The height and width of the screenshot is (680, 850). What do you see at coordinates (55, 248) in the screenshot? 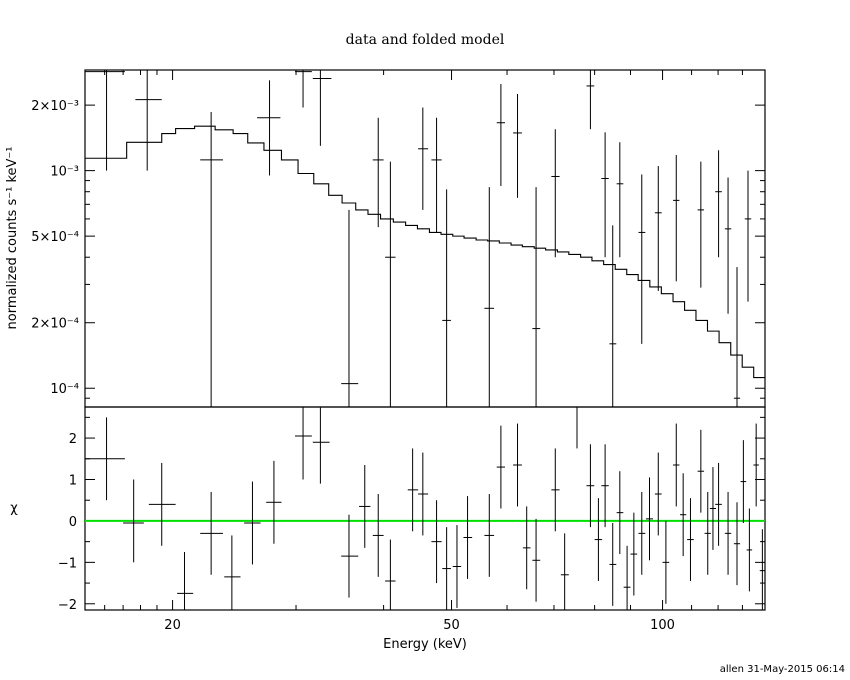
I see `top-ytick-labels: 2×10⁻³ 10⁻³ 5×10⁻⁴ 2×10⁻⁴ 10⁻⁴` at bounding box center [55, 248].